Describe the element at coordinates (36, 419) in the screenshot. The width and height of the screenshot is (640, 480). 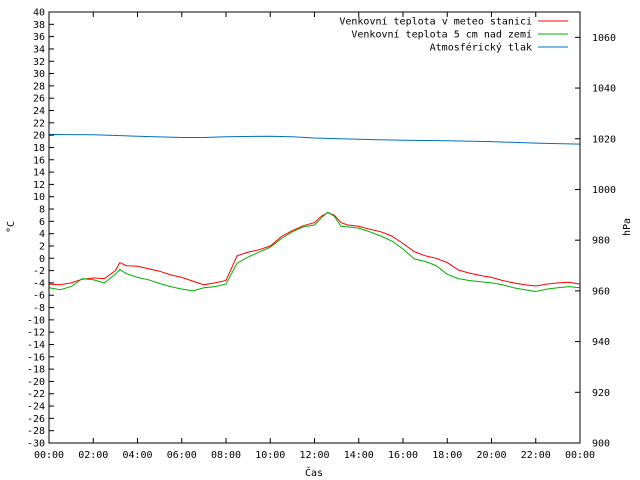
I see `y-left-tick-label: -26` at that location.